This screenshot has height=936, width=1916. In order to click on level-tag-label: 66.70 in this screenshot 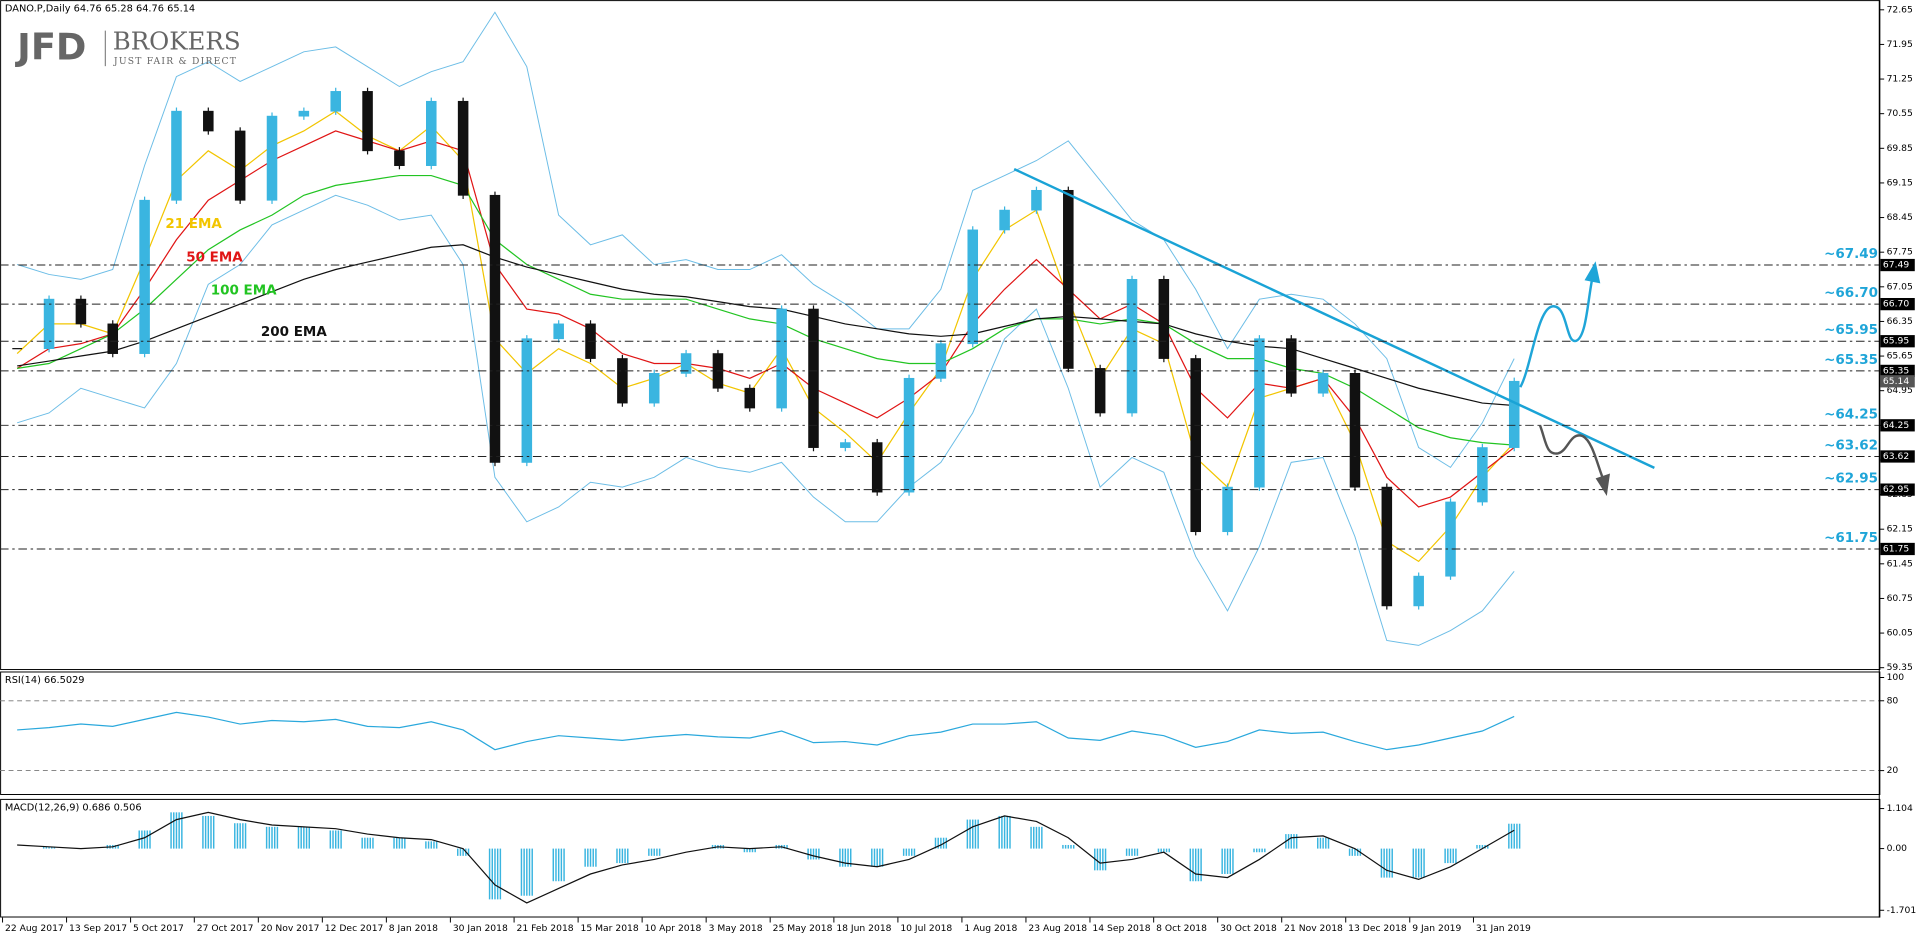, I will do `click(1896, 304)`.